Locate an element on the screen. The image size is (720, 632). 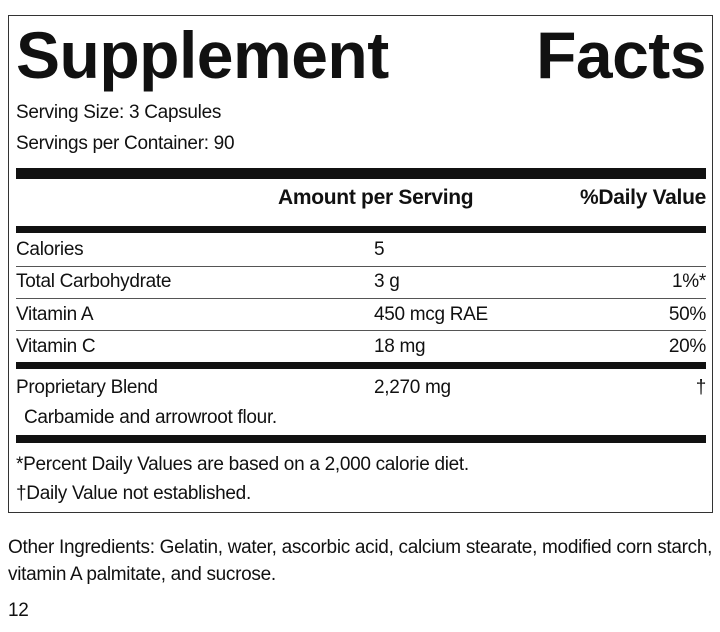
page-number: 12 is located at coordinates (18, 610).